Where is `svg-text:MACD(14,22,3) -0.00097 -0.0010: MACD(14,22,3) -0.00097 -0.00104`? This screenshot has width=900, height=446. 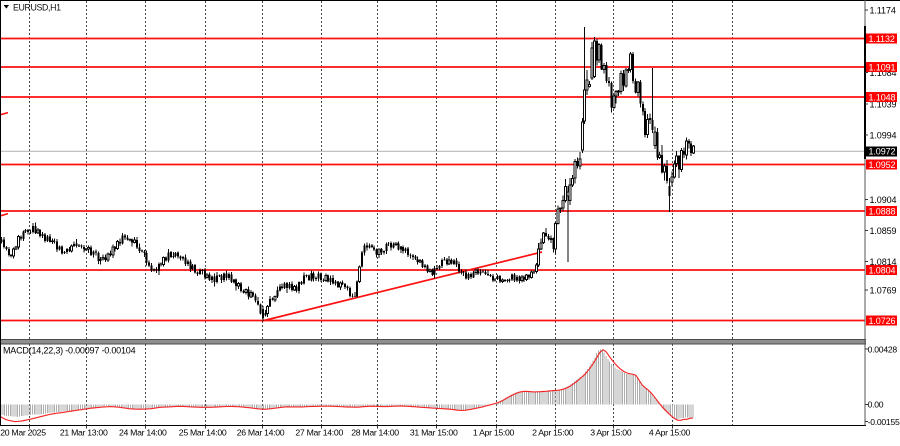
svg-text:MACD(14,22,3) -0.00097 -0.0010: MACD(14,22,3) -0.00097 -0.00104 is located at coordinates (69, 351).